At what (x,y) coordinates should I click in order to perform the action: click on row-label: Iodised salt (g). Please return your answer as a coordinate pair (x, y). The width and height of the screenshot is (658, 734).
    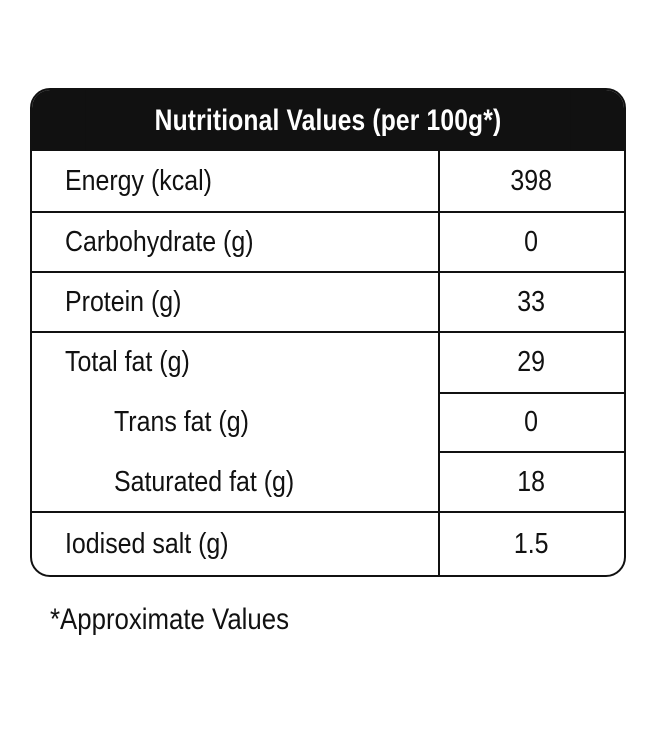
    Looking at the image, I should click on (147, 543).